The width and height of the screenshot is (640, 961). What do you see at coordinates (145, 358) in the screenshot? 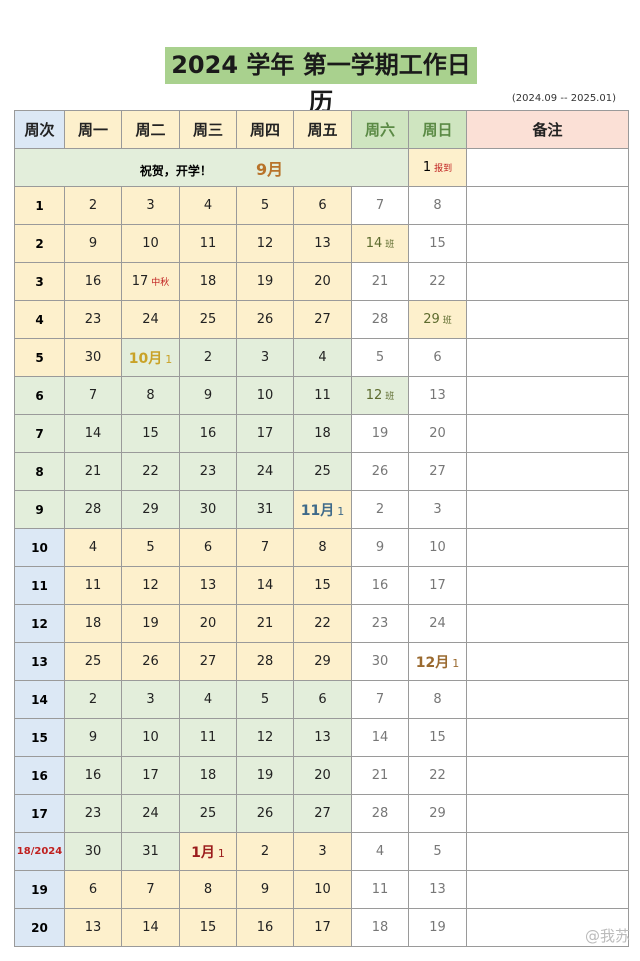
I see `day-number: 10月` at bounding box center [145, 358].